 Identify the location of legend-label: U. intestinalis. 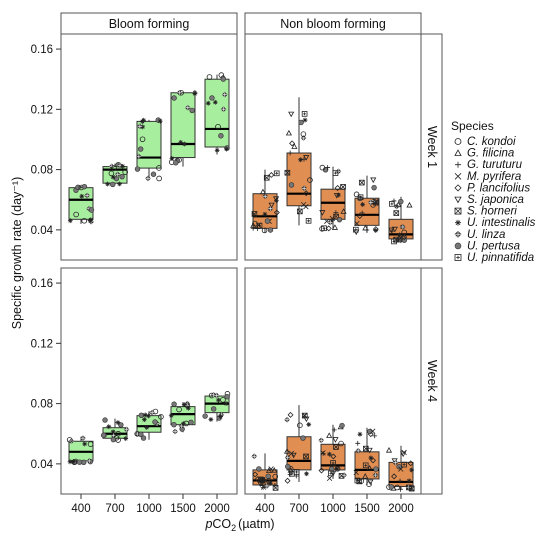
(501, 223).